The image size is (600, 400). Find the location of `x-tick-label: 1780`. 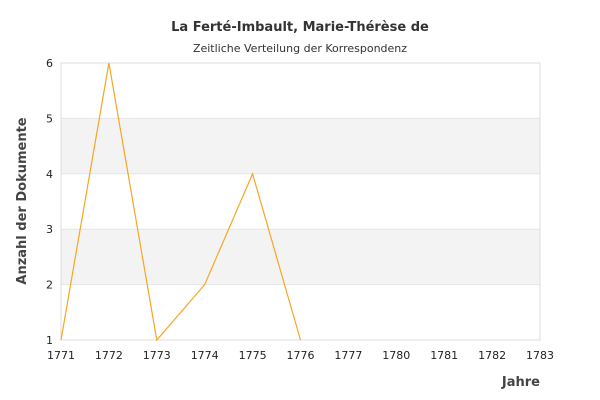

x-tick-label: 1780 is located at coordinates (396, 355).